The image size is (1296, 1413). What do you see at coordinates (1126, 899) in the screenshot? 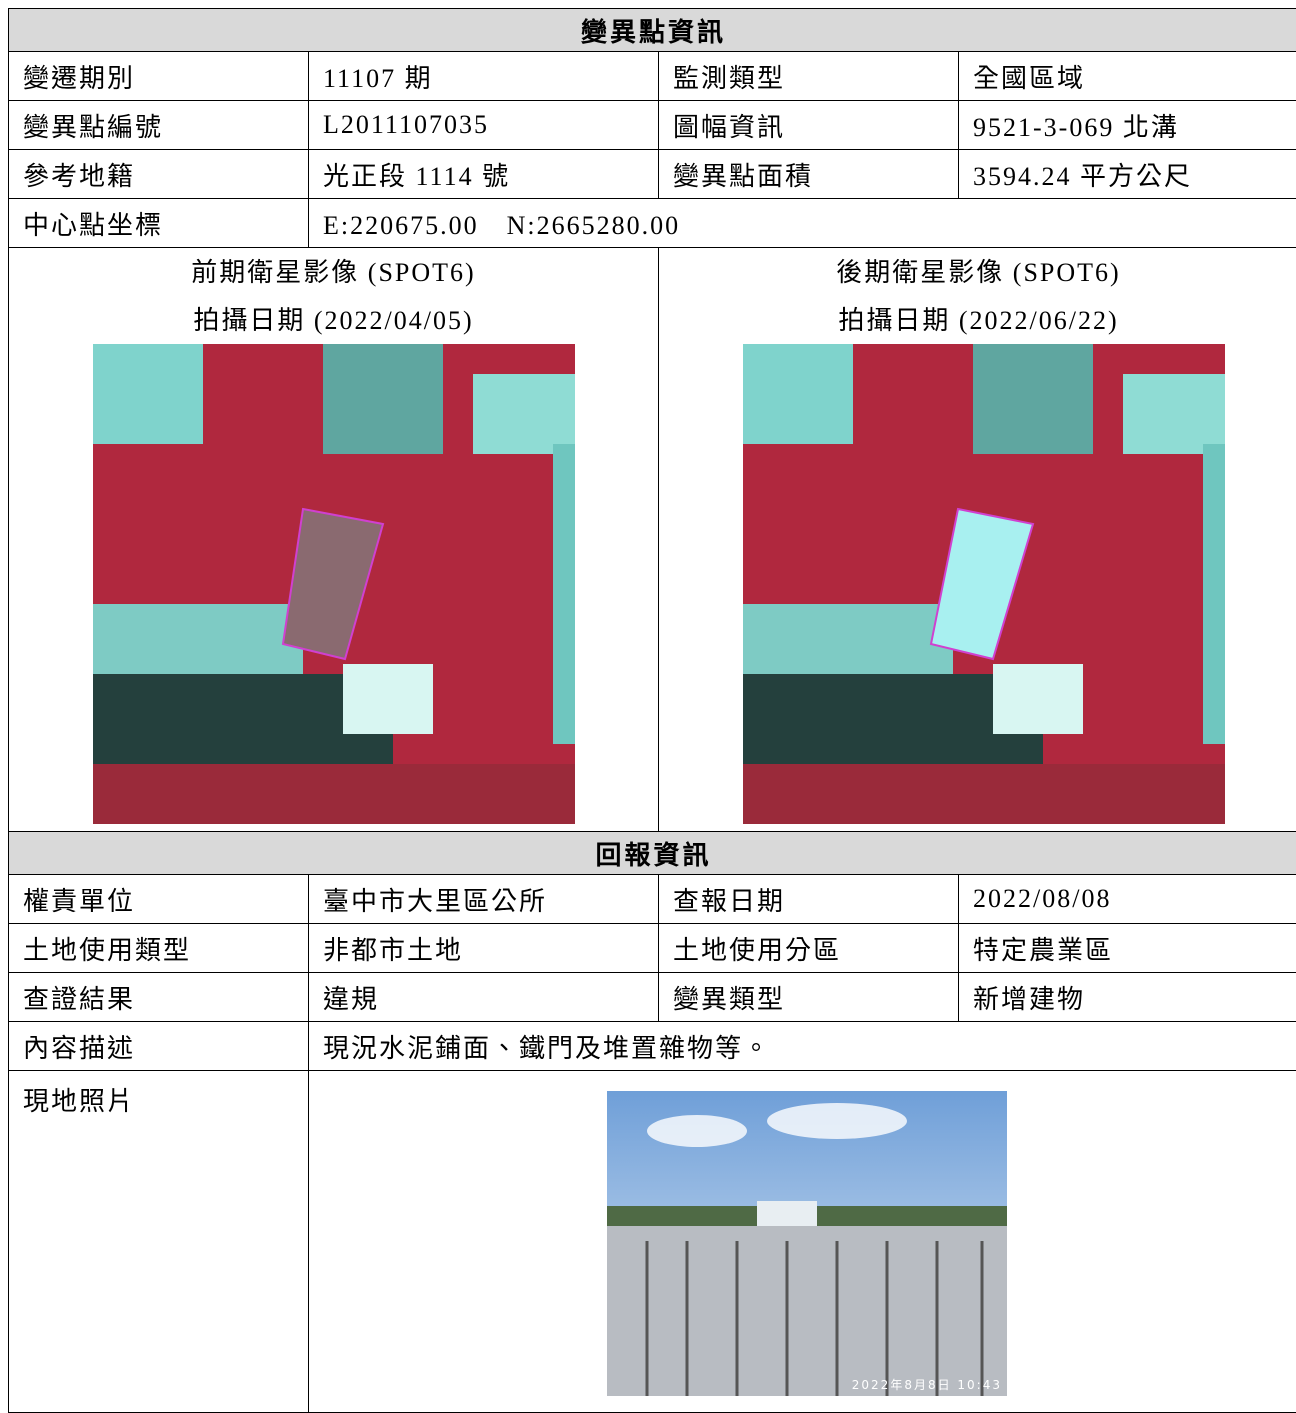
I see `value: 2022/08/08` at bounding box center [1126, 899].